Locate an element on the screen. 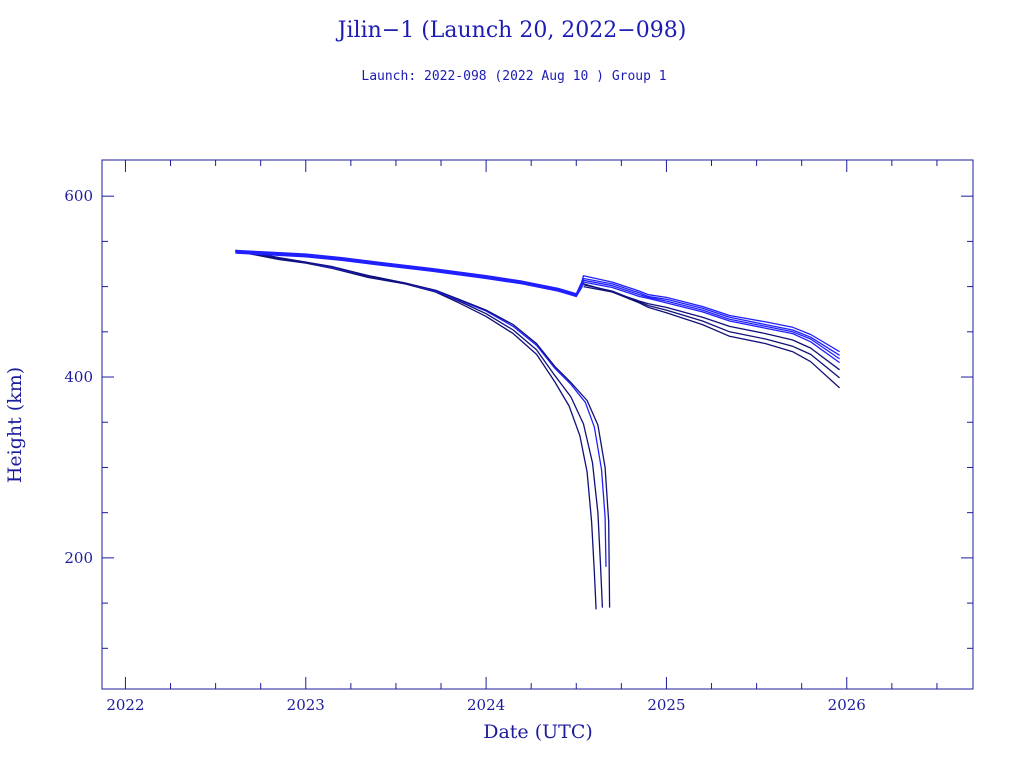 This screenshot has height=768, width=1024. x-tick-label: 2023 is located at coordinates (306, 705).